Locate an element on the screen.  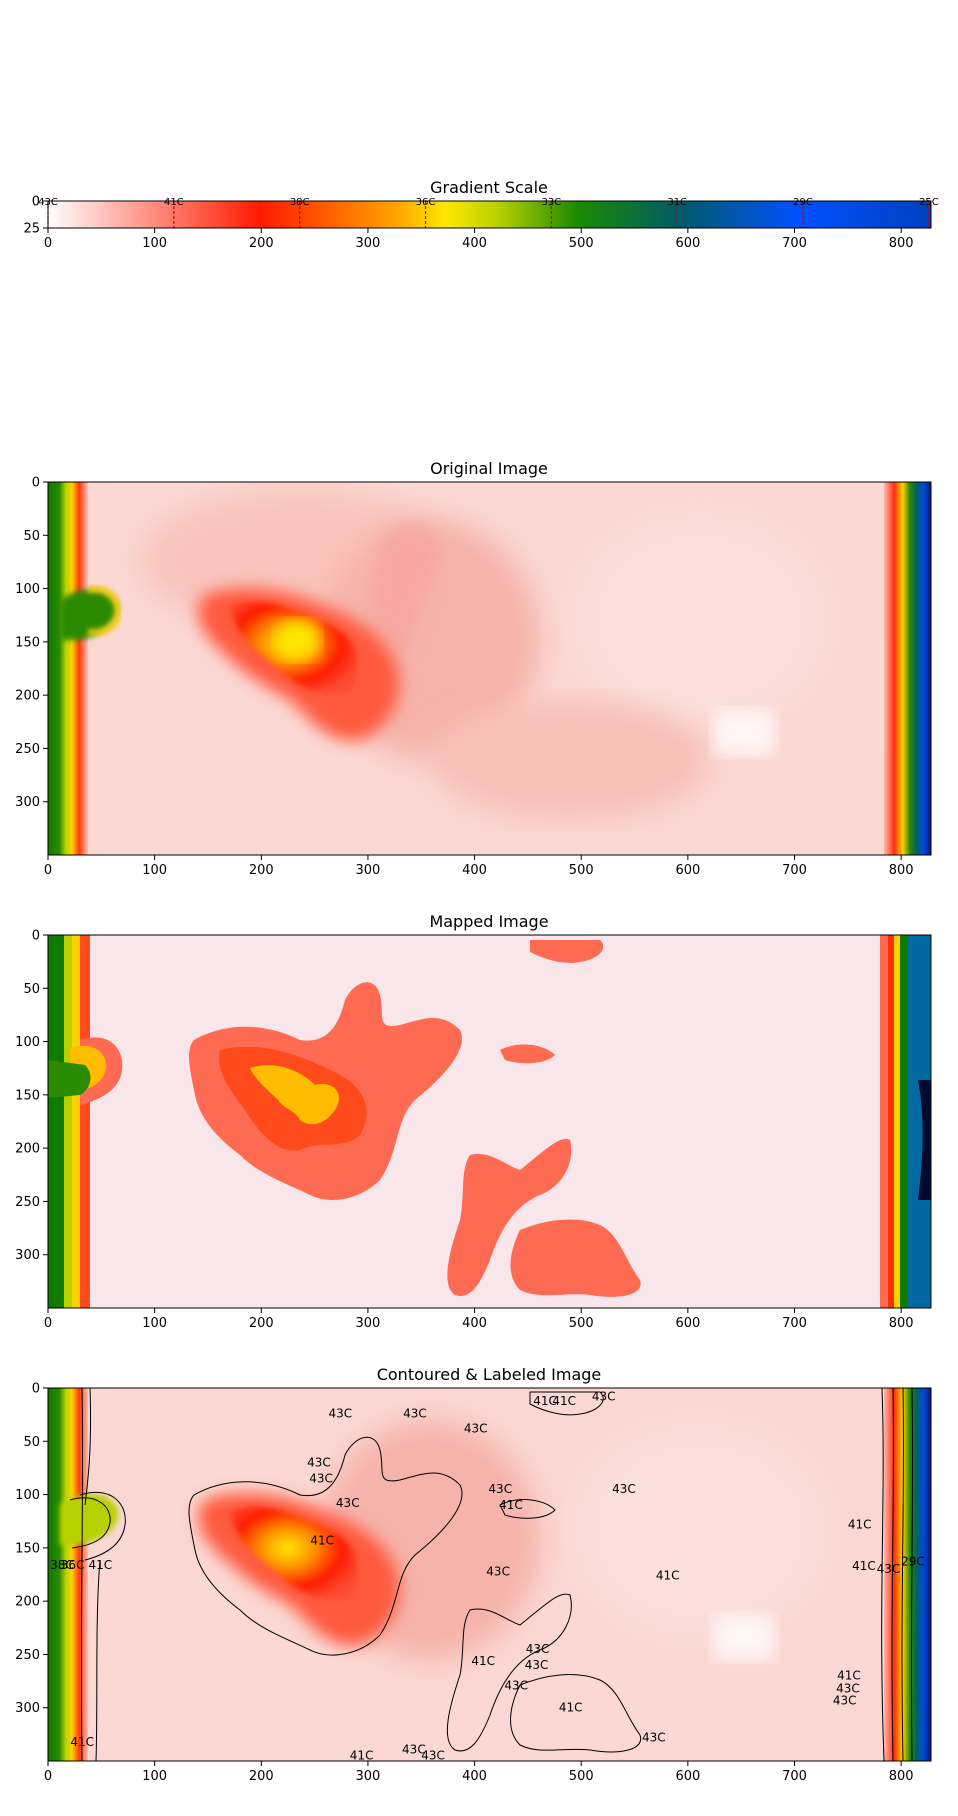
y-tick-label: 250 is located at coordinates (27, 1655).